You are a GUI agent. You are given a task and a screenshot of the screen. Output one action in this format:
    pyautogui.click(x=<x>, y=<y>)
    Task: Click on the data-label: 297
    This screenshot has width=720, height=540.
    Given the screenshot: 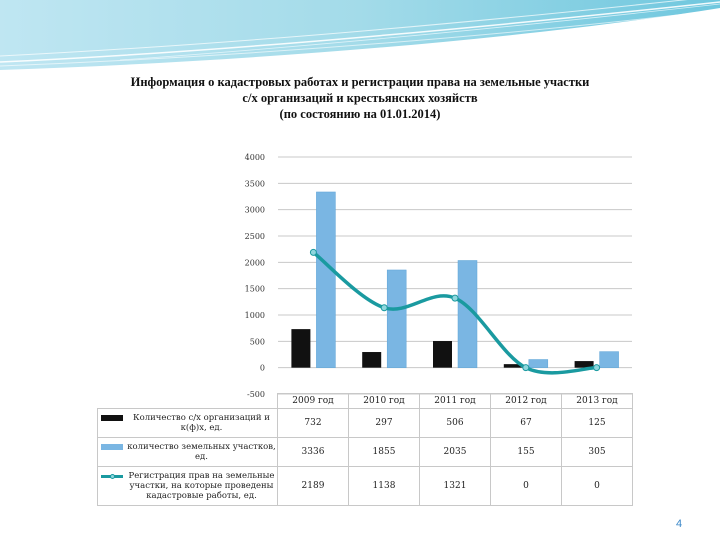 What is the action you would take?
    pyautogui.click(x=384, y=423)
    